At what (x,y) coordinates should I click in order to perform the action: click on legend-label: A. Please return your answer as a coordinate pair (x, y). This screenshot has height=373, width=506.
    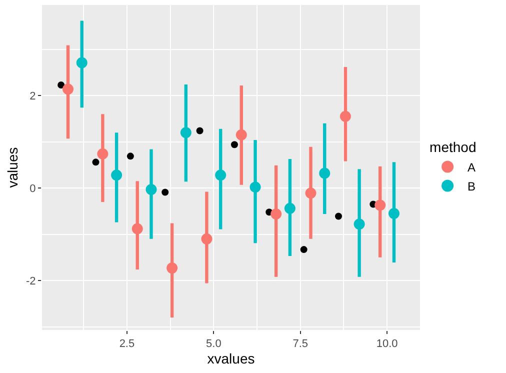
    Looking at the image, I should click on (472, 167).